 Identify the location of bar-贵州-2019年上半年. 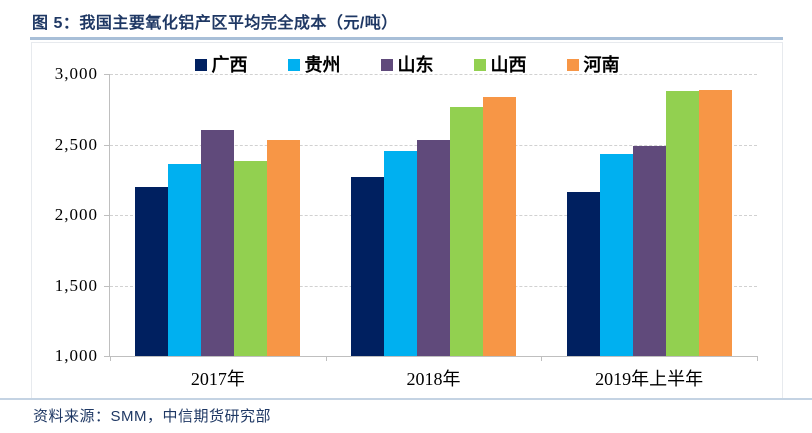
(616, 255).